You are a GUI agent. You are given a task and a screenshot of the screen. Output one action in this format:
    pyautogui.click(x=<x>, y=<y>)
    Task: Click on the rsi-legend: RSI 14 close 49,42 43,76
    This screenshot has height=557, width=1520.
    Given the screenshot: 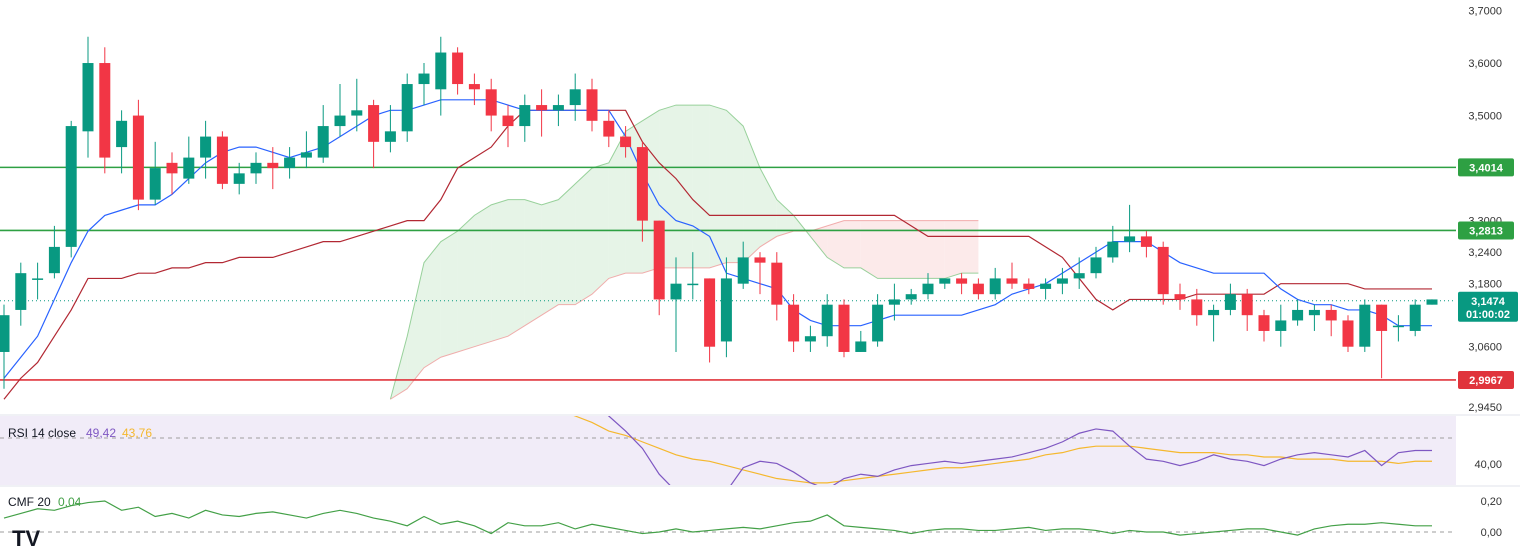 What is the action you would take?
    pyautogui.click(x=80, y=433)
    